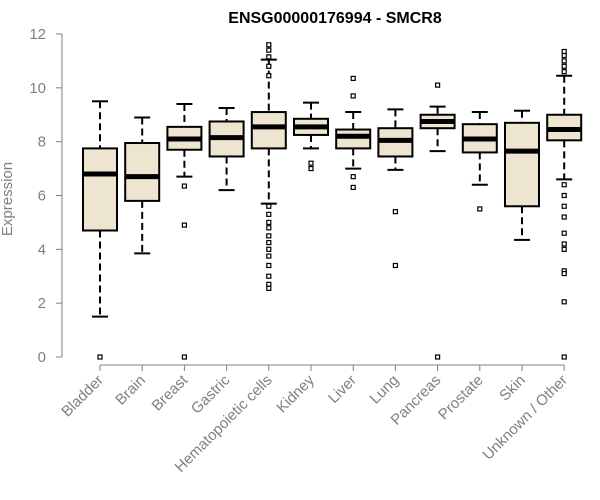 The image size is (600, 500). What do you see at coordinates (37, 34) in the screenshot?
I see `y-tick-label: 12` at bounding box center [37, 34].